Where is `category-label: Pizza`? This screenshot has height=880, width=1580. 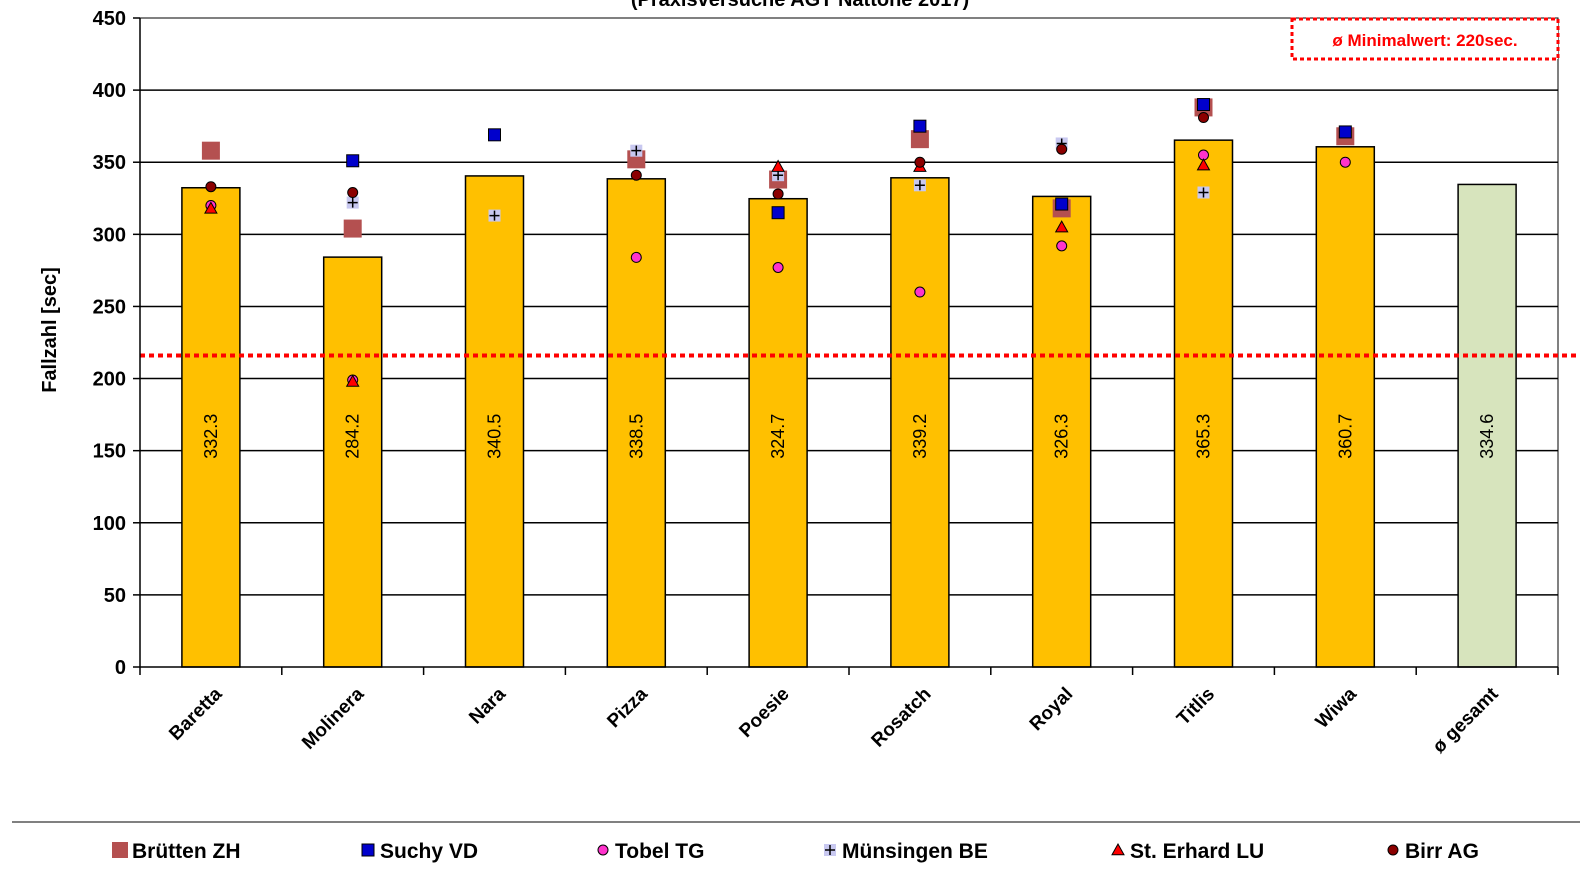
category-label: Pizza is located at coordinates (627, 707).